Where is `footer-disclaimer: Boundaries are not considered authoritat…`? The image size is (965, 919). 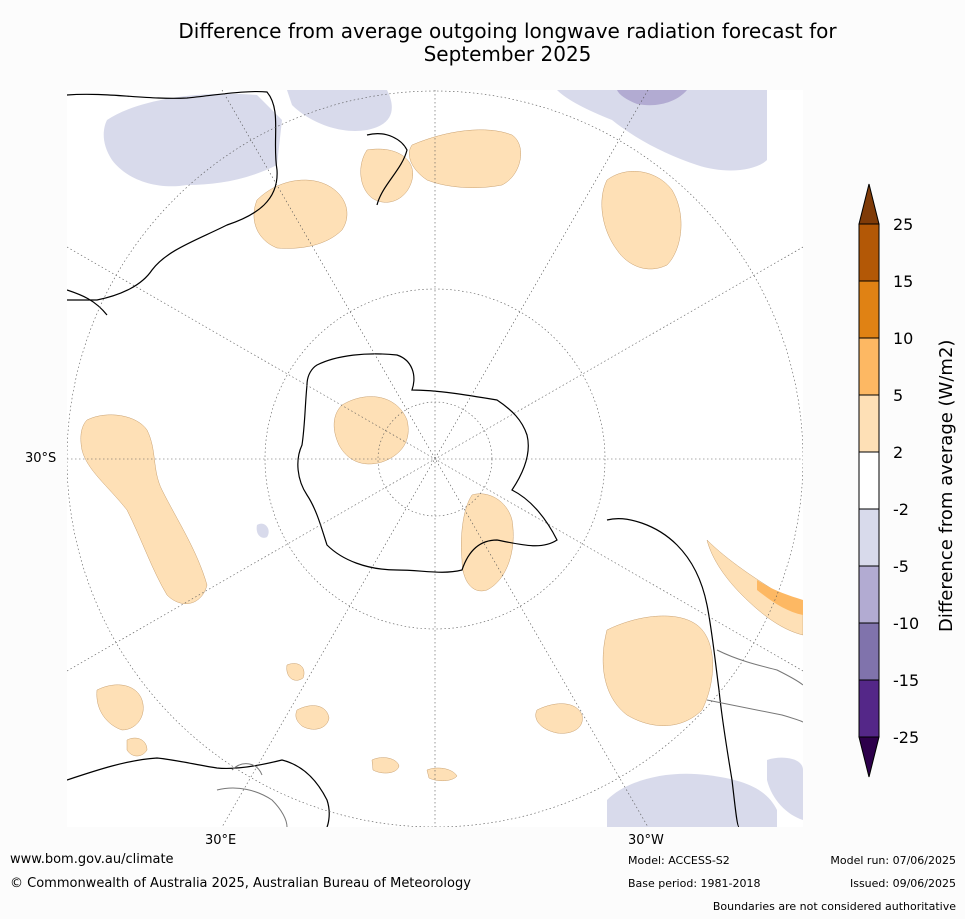
footer-disclaimer: Boundaries are not considered authoritat… is located at coordinates (834, 906).